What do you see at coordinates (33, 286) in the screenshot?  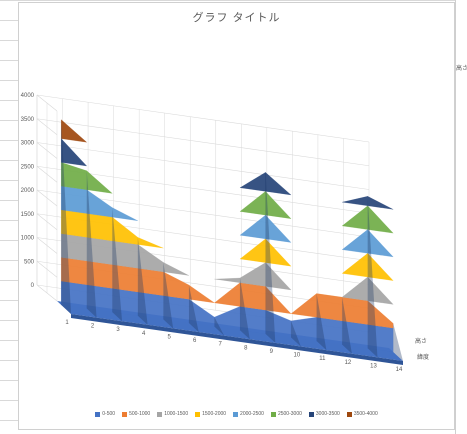 I see `z-tick-label: 0` at bounding box center [33, 286].